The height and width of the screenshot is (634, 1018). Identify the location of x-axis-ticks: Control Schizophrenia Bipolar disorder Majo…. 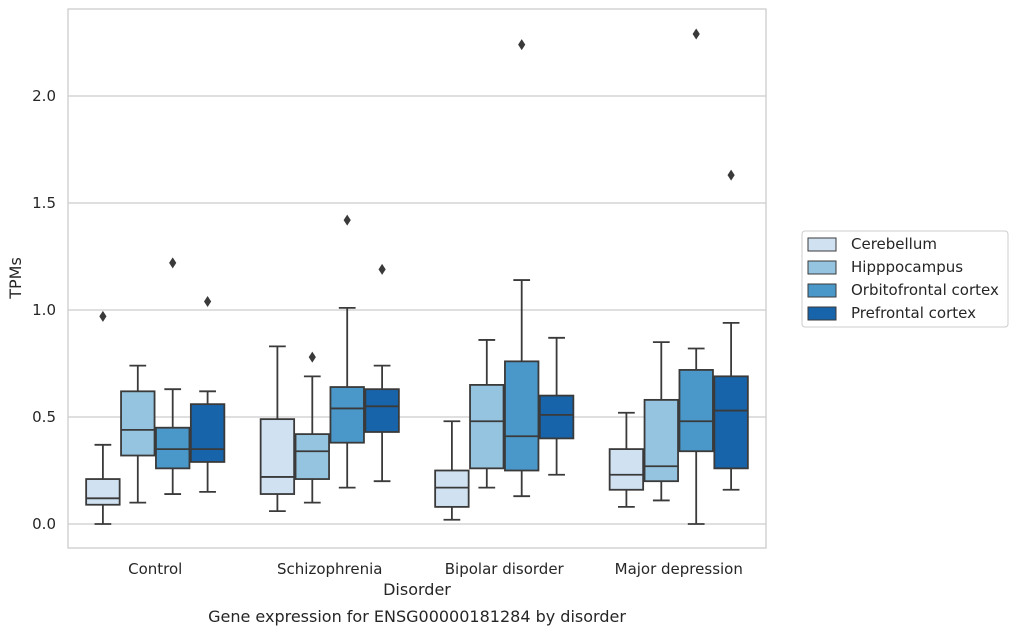
(435, 569).